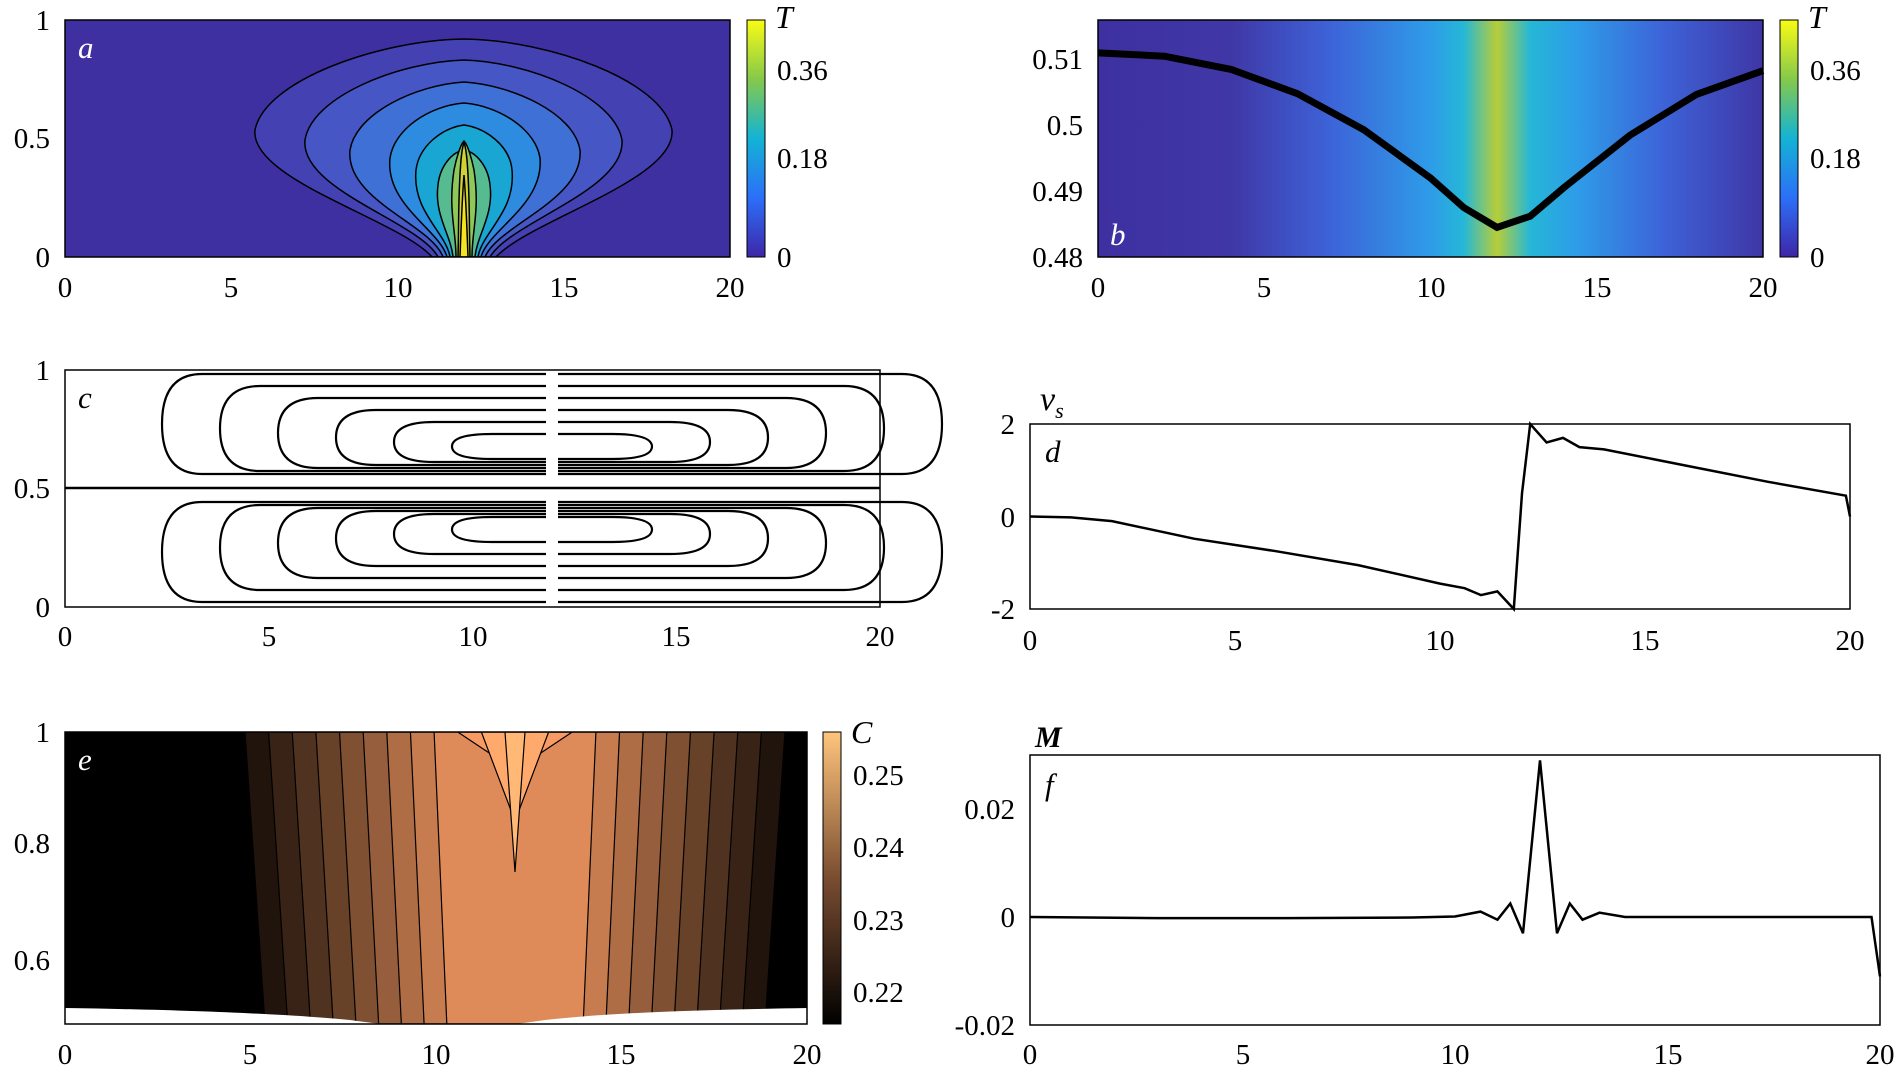 This screenshot has width=1900, height=1075. What do you see at coordinates (85, 759) in the screenshot?
I see `panel-e-label: e` at bounding box center [85, 759].